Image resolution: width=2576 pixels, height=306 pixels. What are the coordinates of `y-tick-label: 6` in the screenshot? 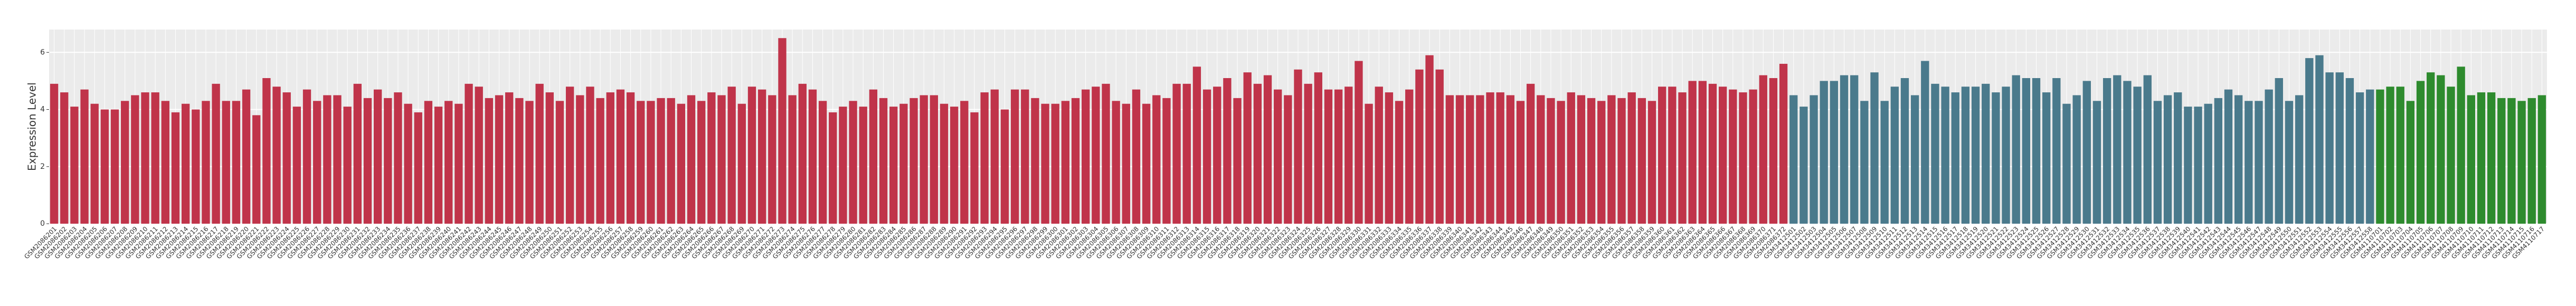 It's located at (42, 52).